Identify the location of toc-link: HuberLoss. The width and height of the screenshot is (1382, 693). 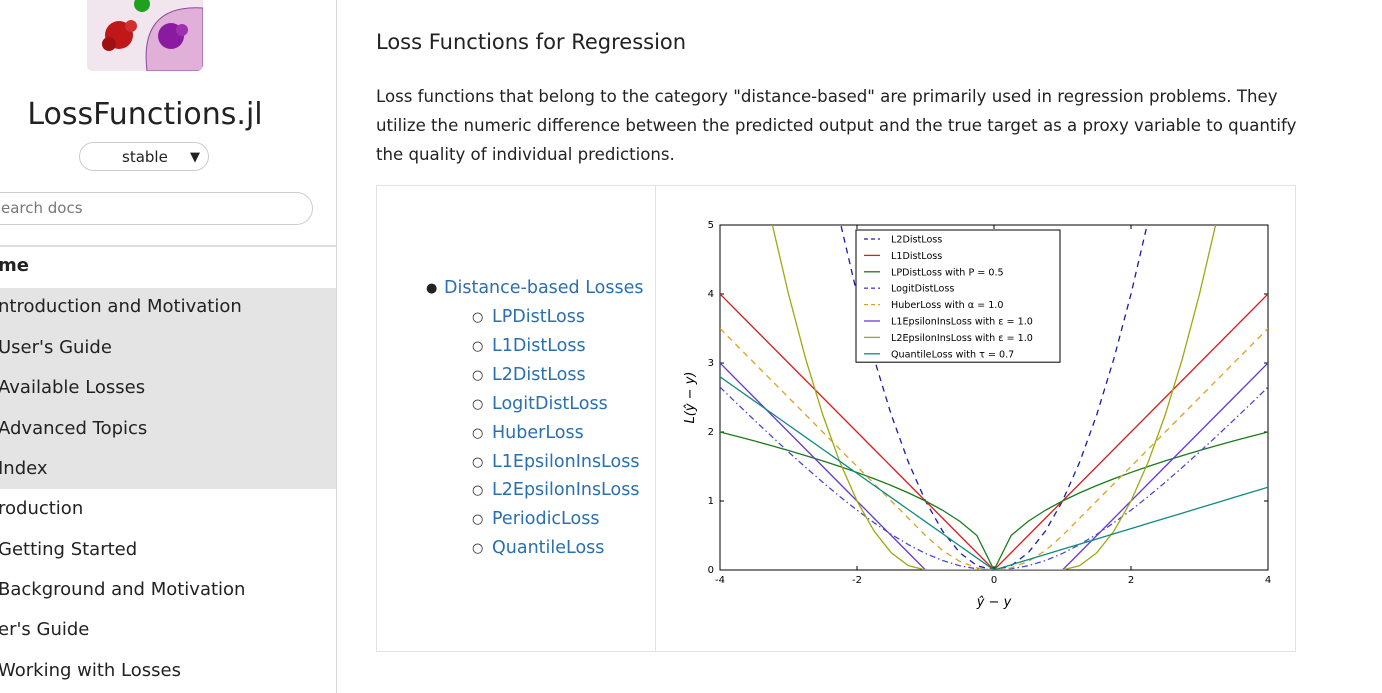
(538, 432).